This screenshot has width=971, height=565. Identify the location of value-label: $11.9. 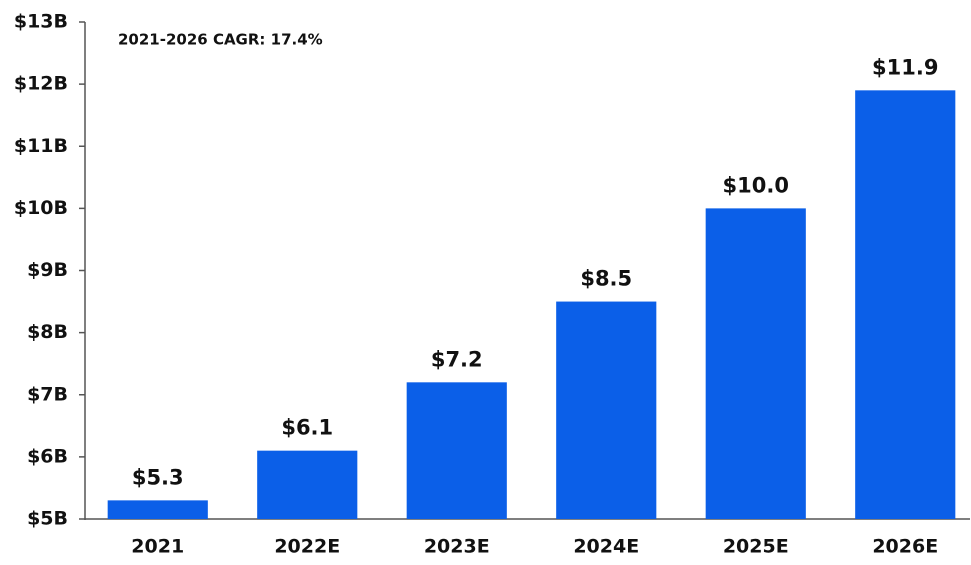
(905, 67).